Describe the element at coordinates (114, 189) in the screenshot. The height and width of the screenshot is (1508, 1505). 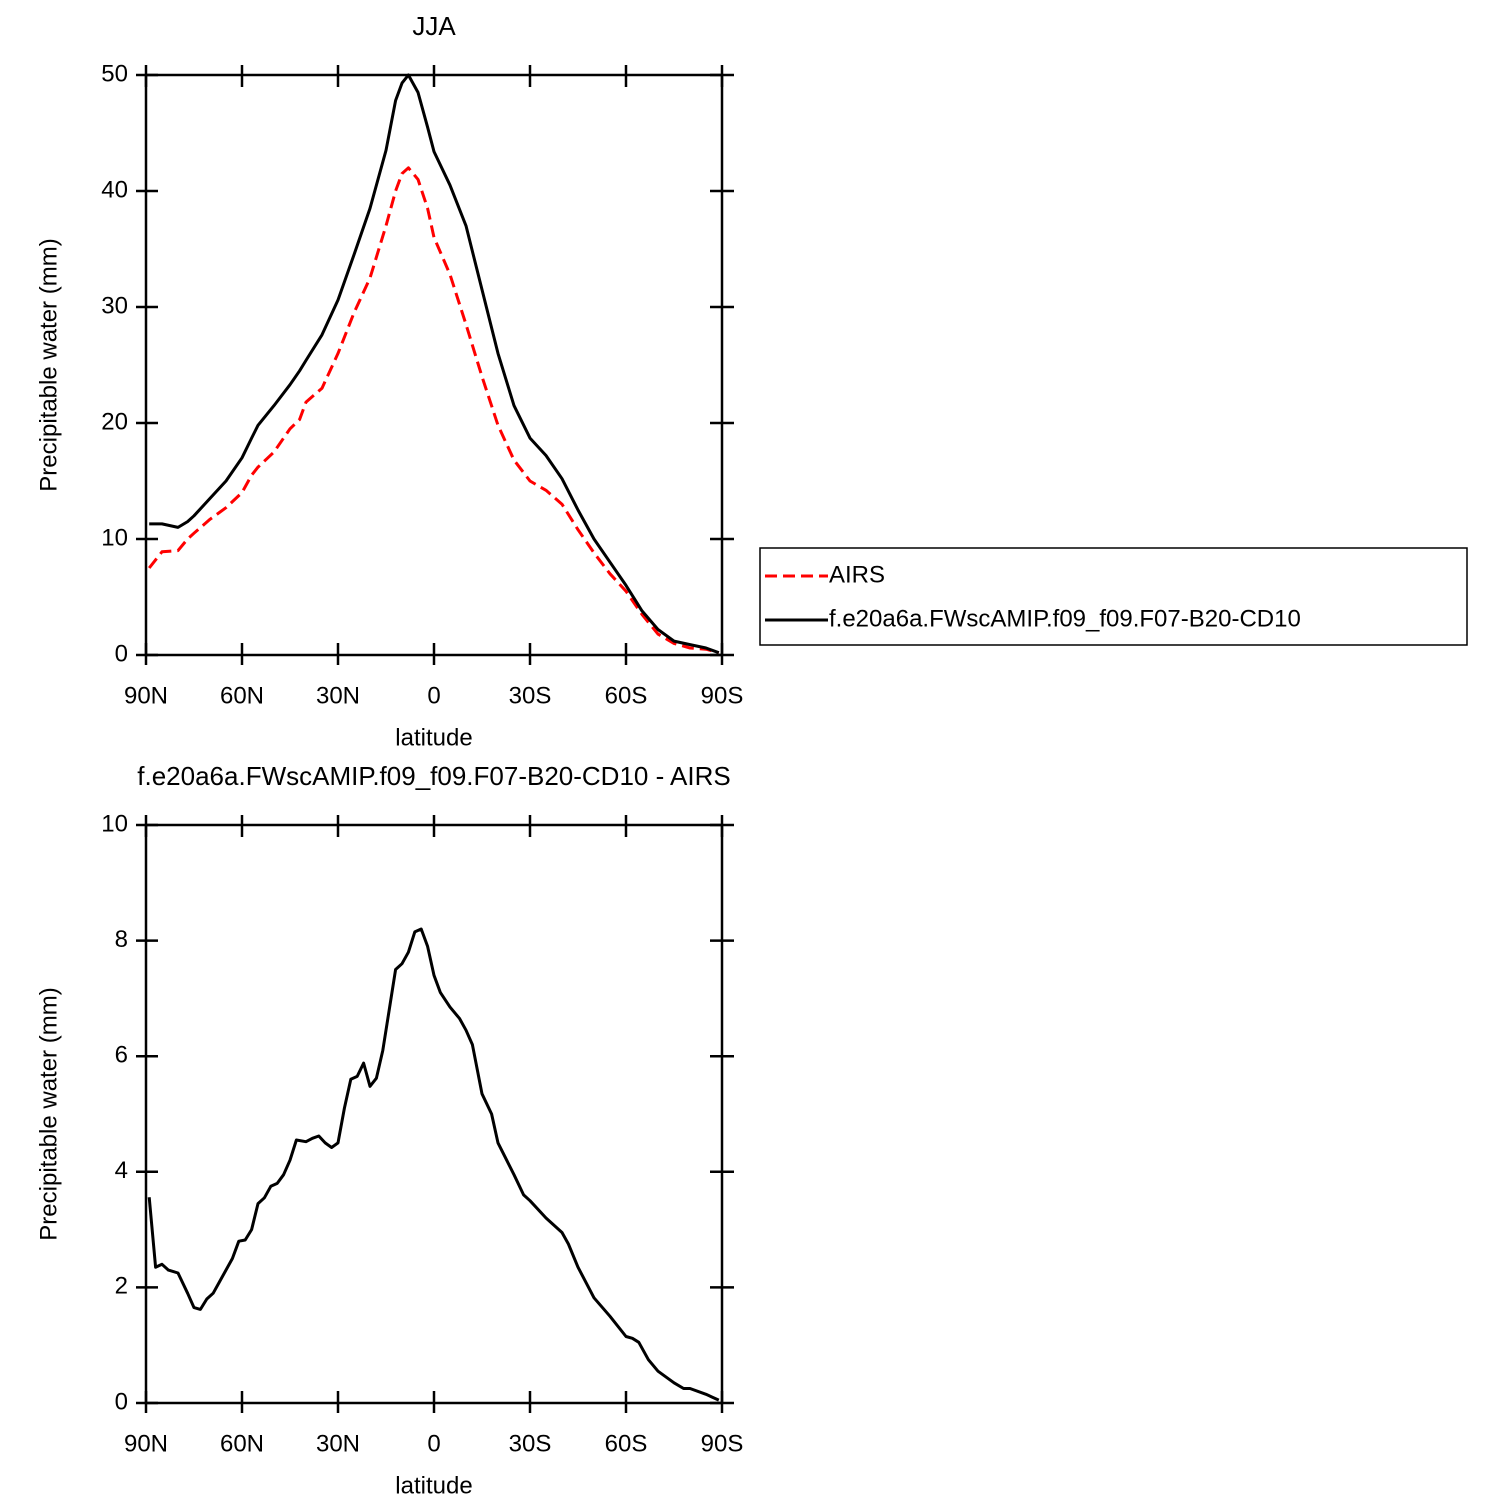
I see `y-tick-label: 40` at that location.